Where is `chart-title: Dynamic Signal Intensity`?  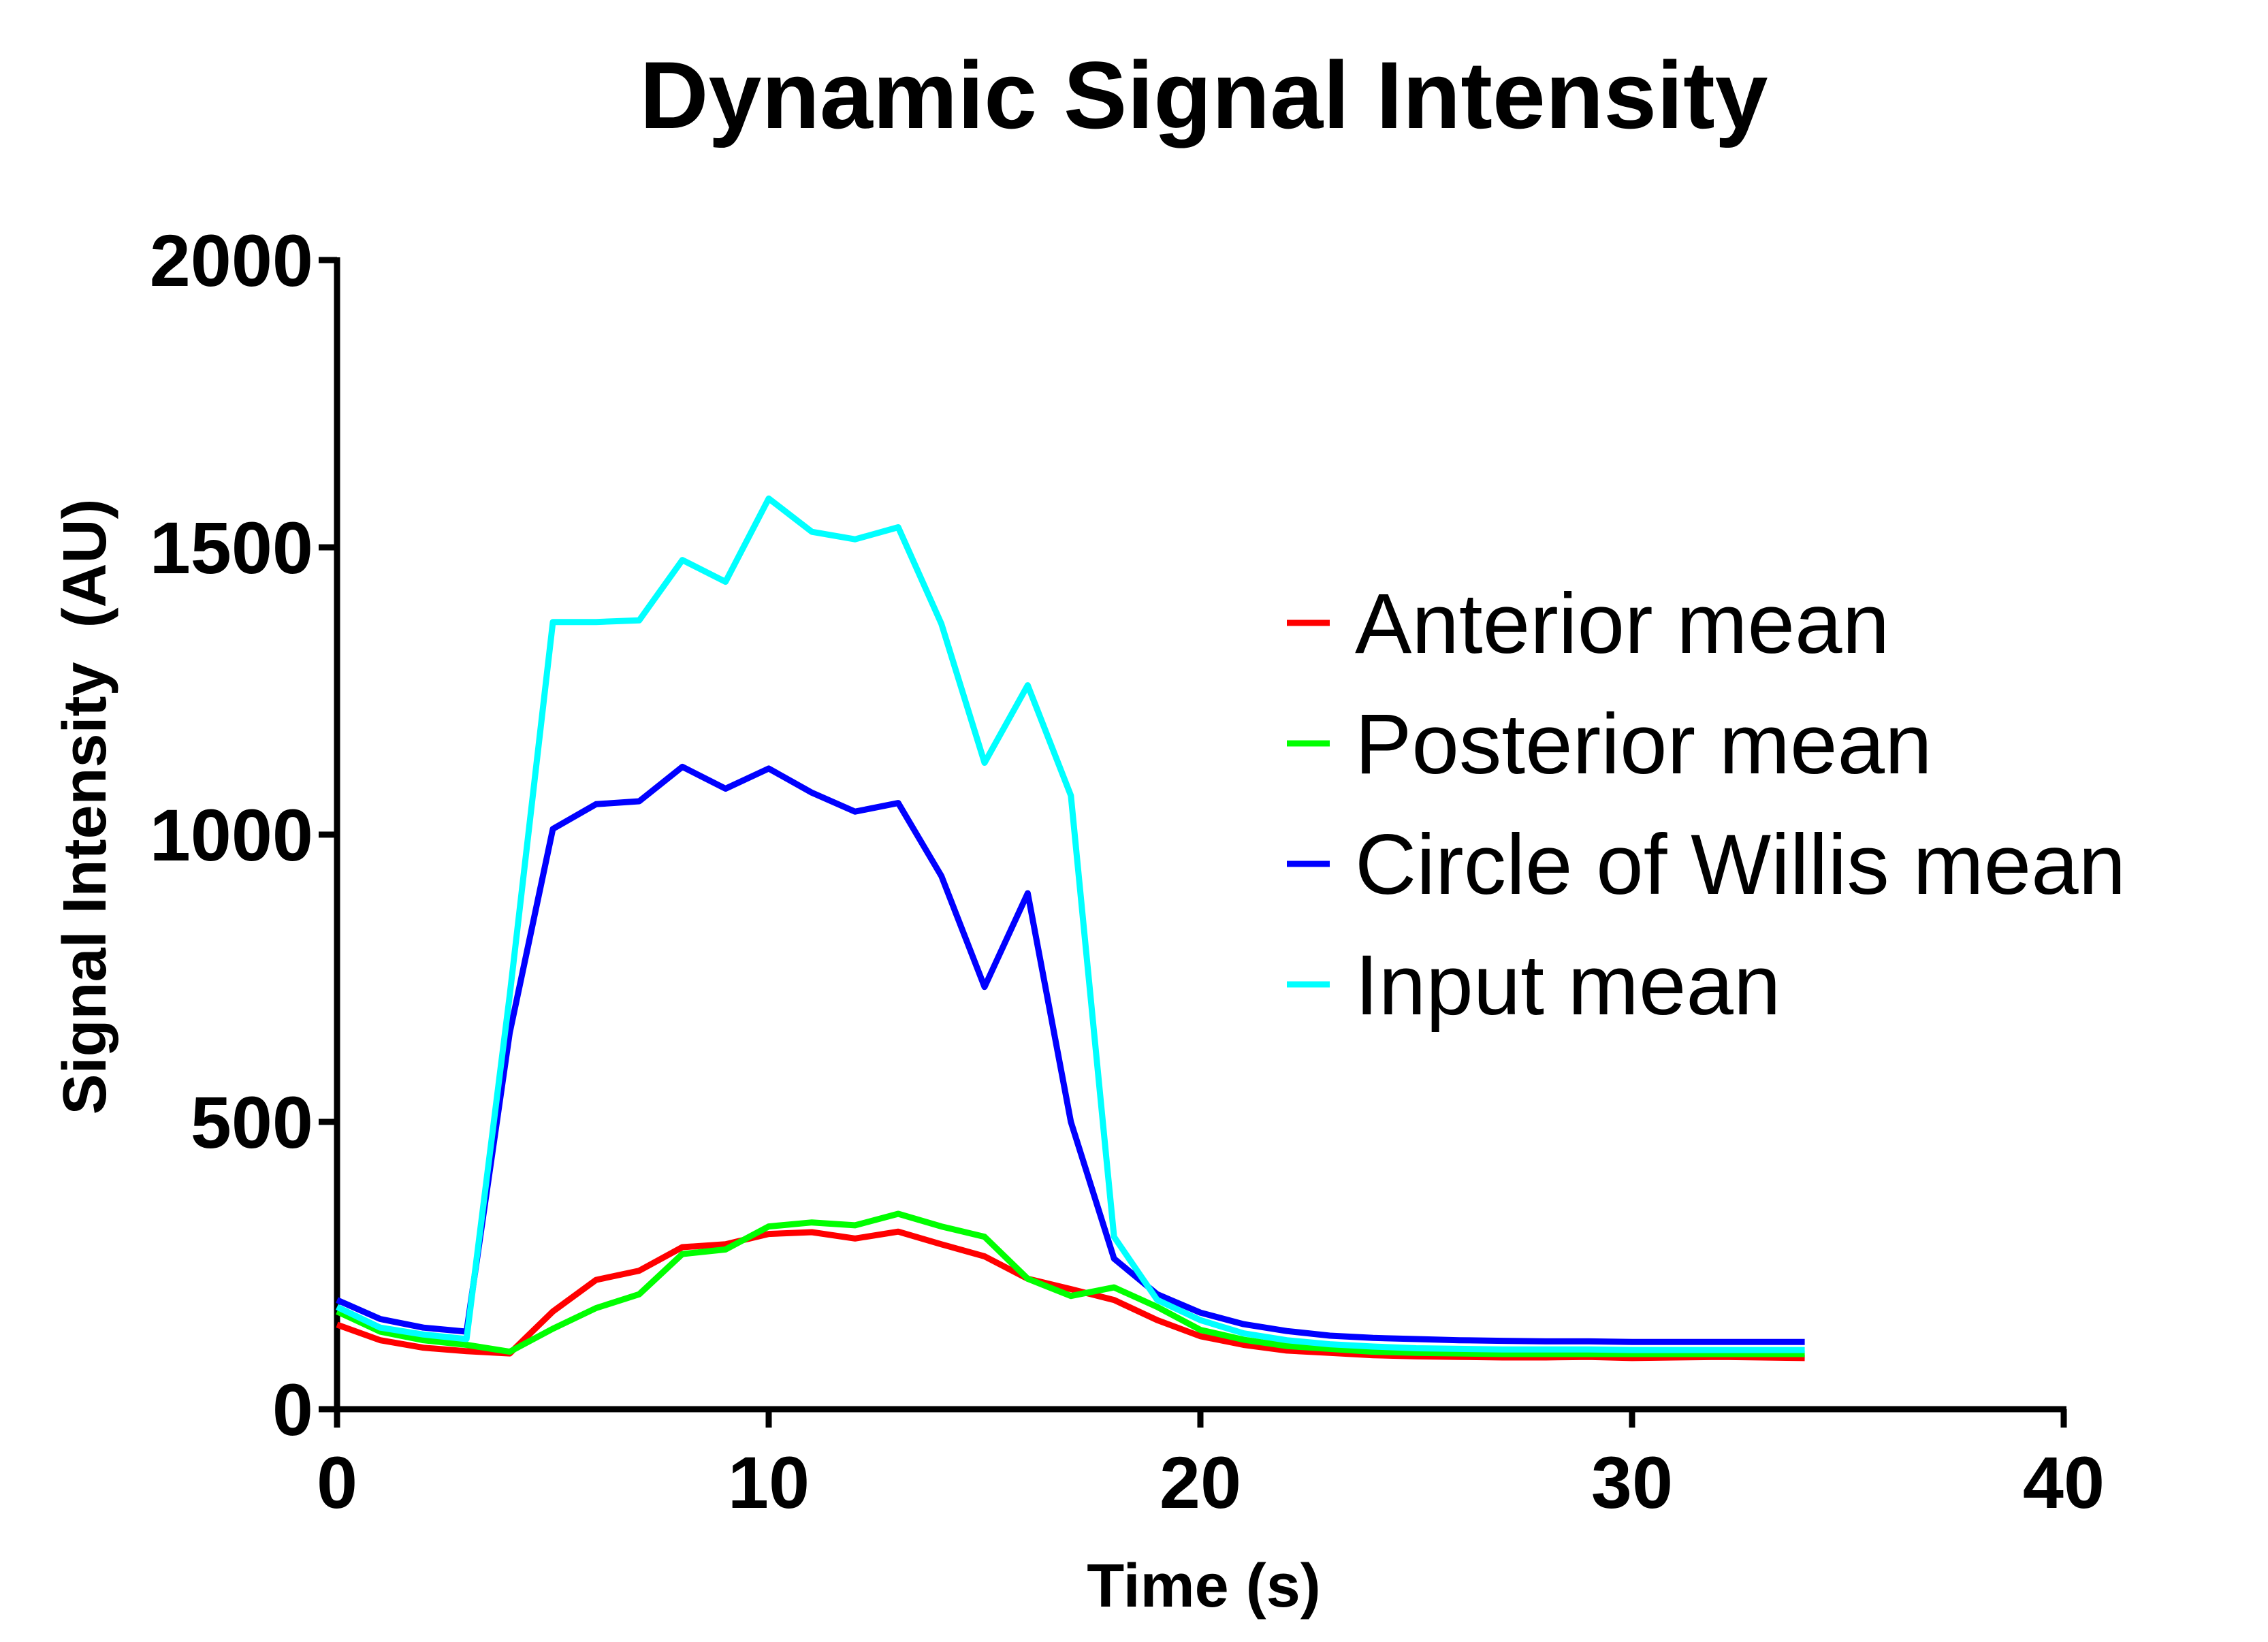
chart-title: Dynamic Signal Intensity is located at coordinates (1203, 95).